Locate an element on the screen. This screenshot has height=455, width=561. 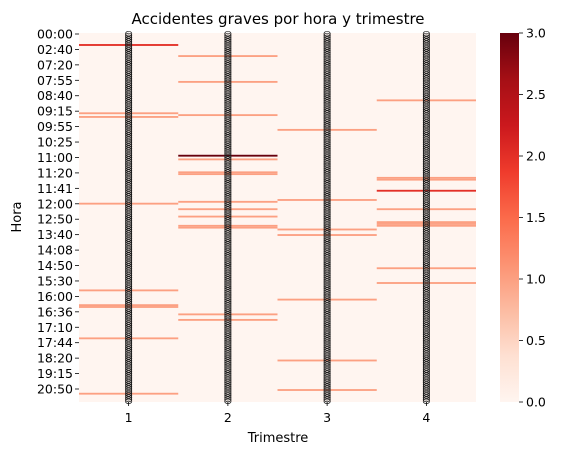
x-axis-ticks: 1 2 3 4 is located at coordinates (277, 413).